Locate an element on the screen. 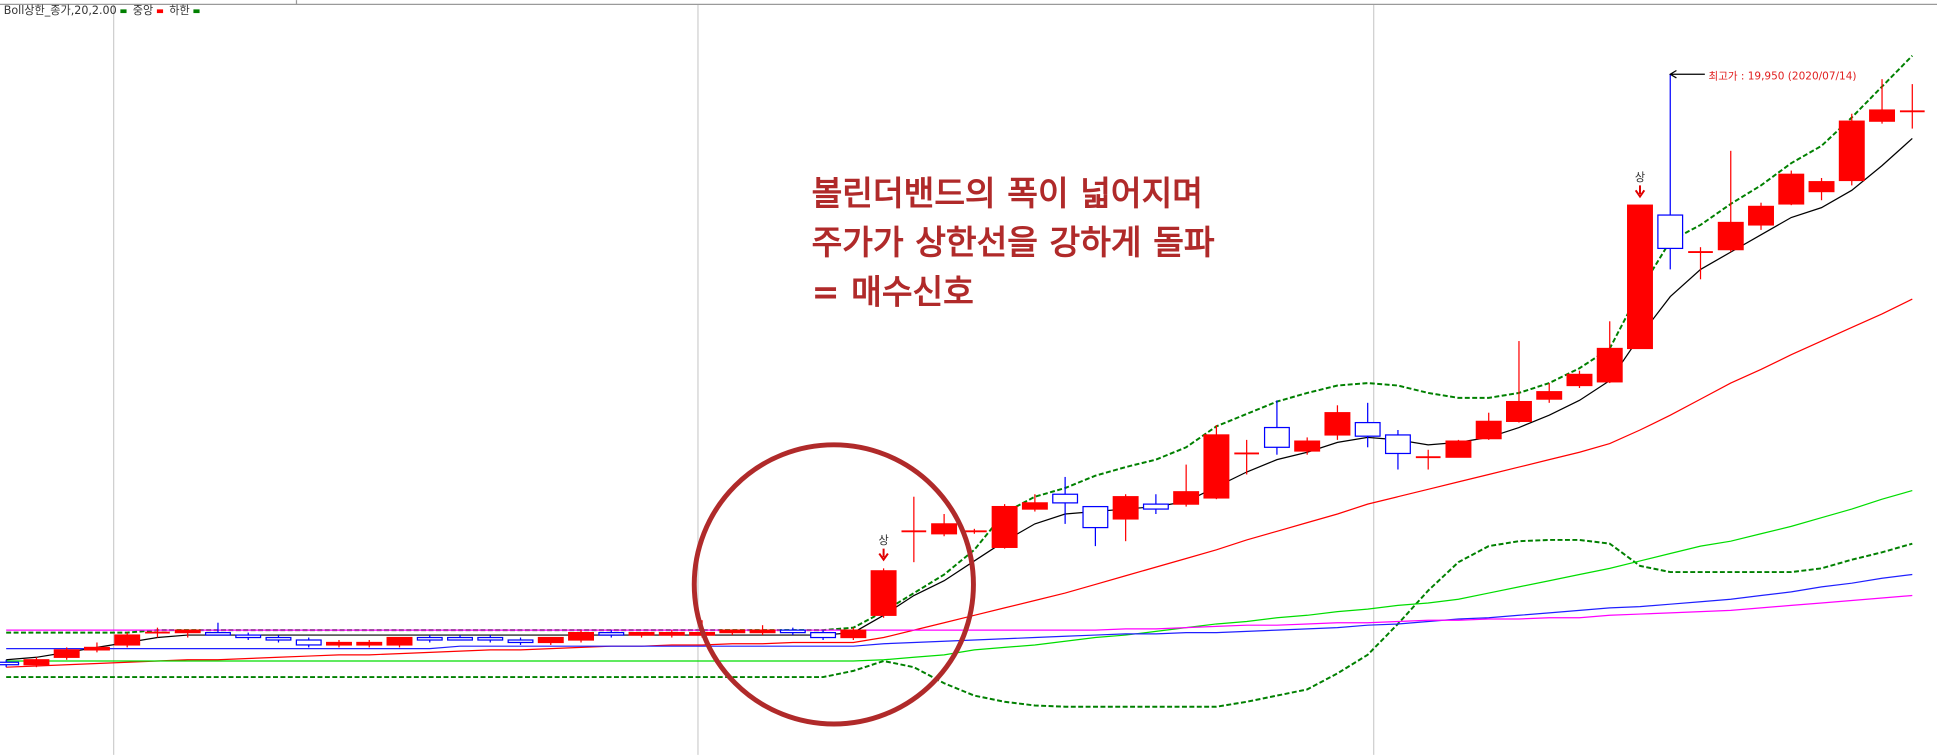 This screenshot has width=1937, height=755. max-label: 최고가 : 19,950 (2020/07/14) is located at coordinates (1783, 77).